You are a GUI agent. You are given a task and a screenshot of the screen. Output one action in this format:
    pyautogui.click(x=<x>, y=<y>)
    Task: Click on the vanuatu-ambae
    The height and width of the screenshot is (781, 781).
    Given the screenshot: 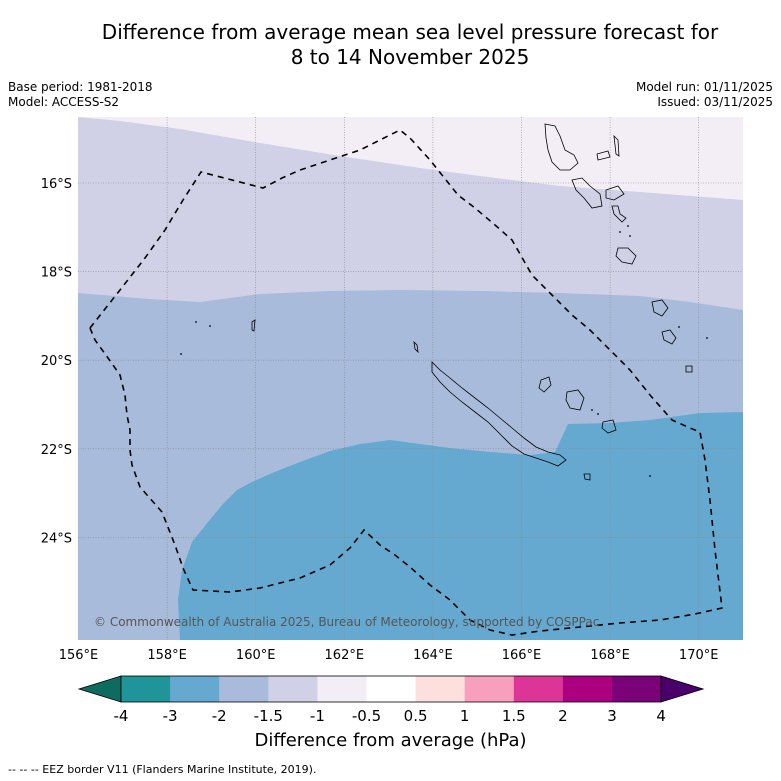 What is the action you would take?
    pyautogui.click(x=603, y=155)
    